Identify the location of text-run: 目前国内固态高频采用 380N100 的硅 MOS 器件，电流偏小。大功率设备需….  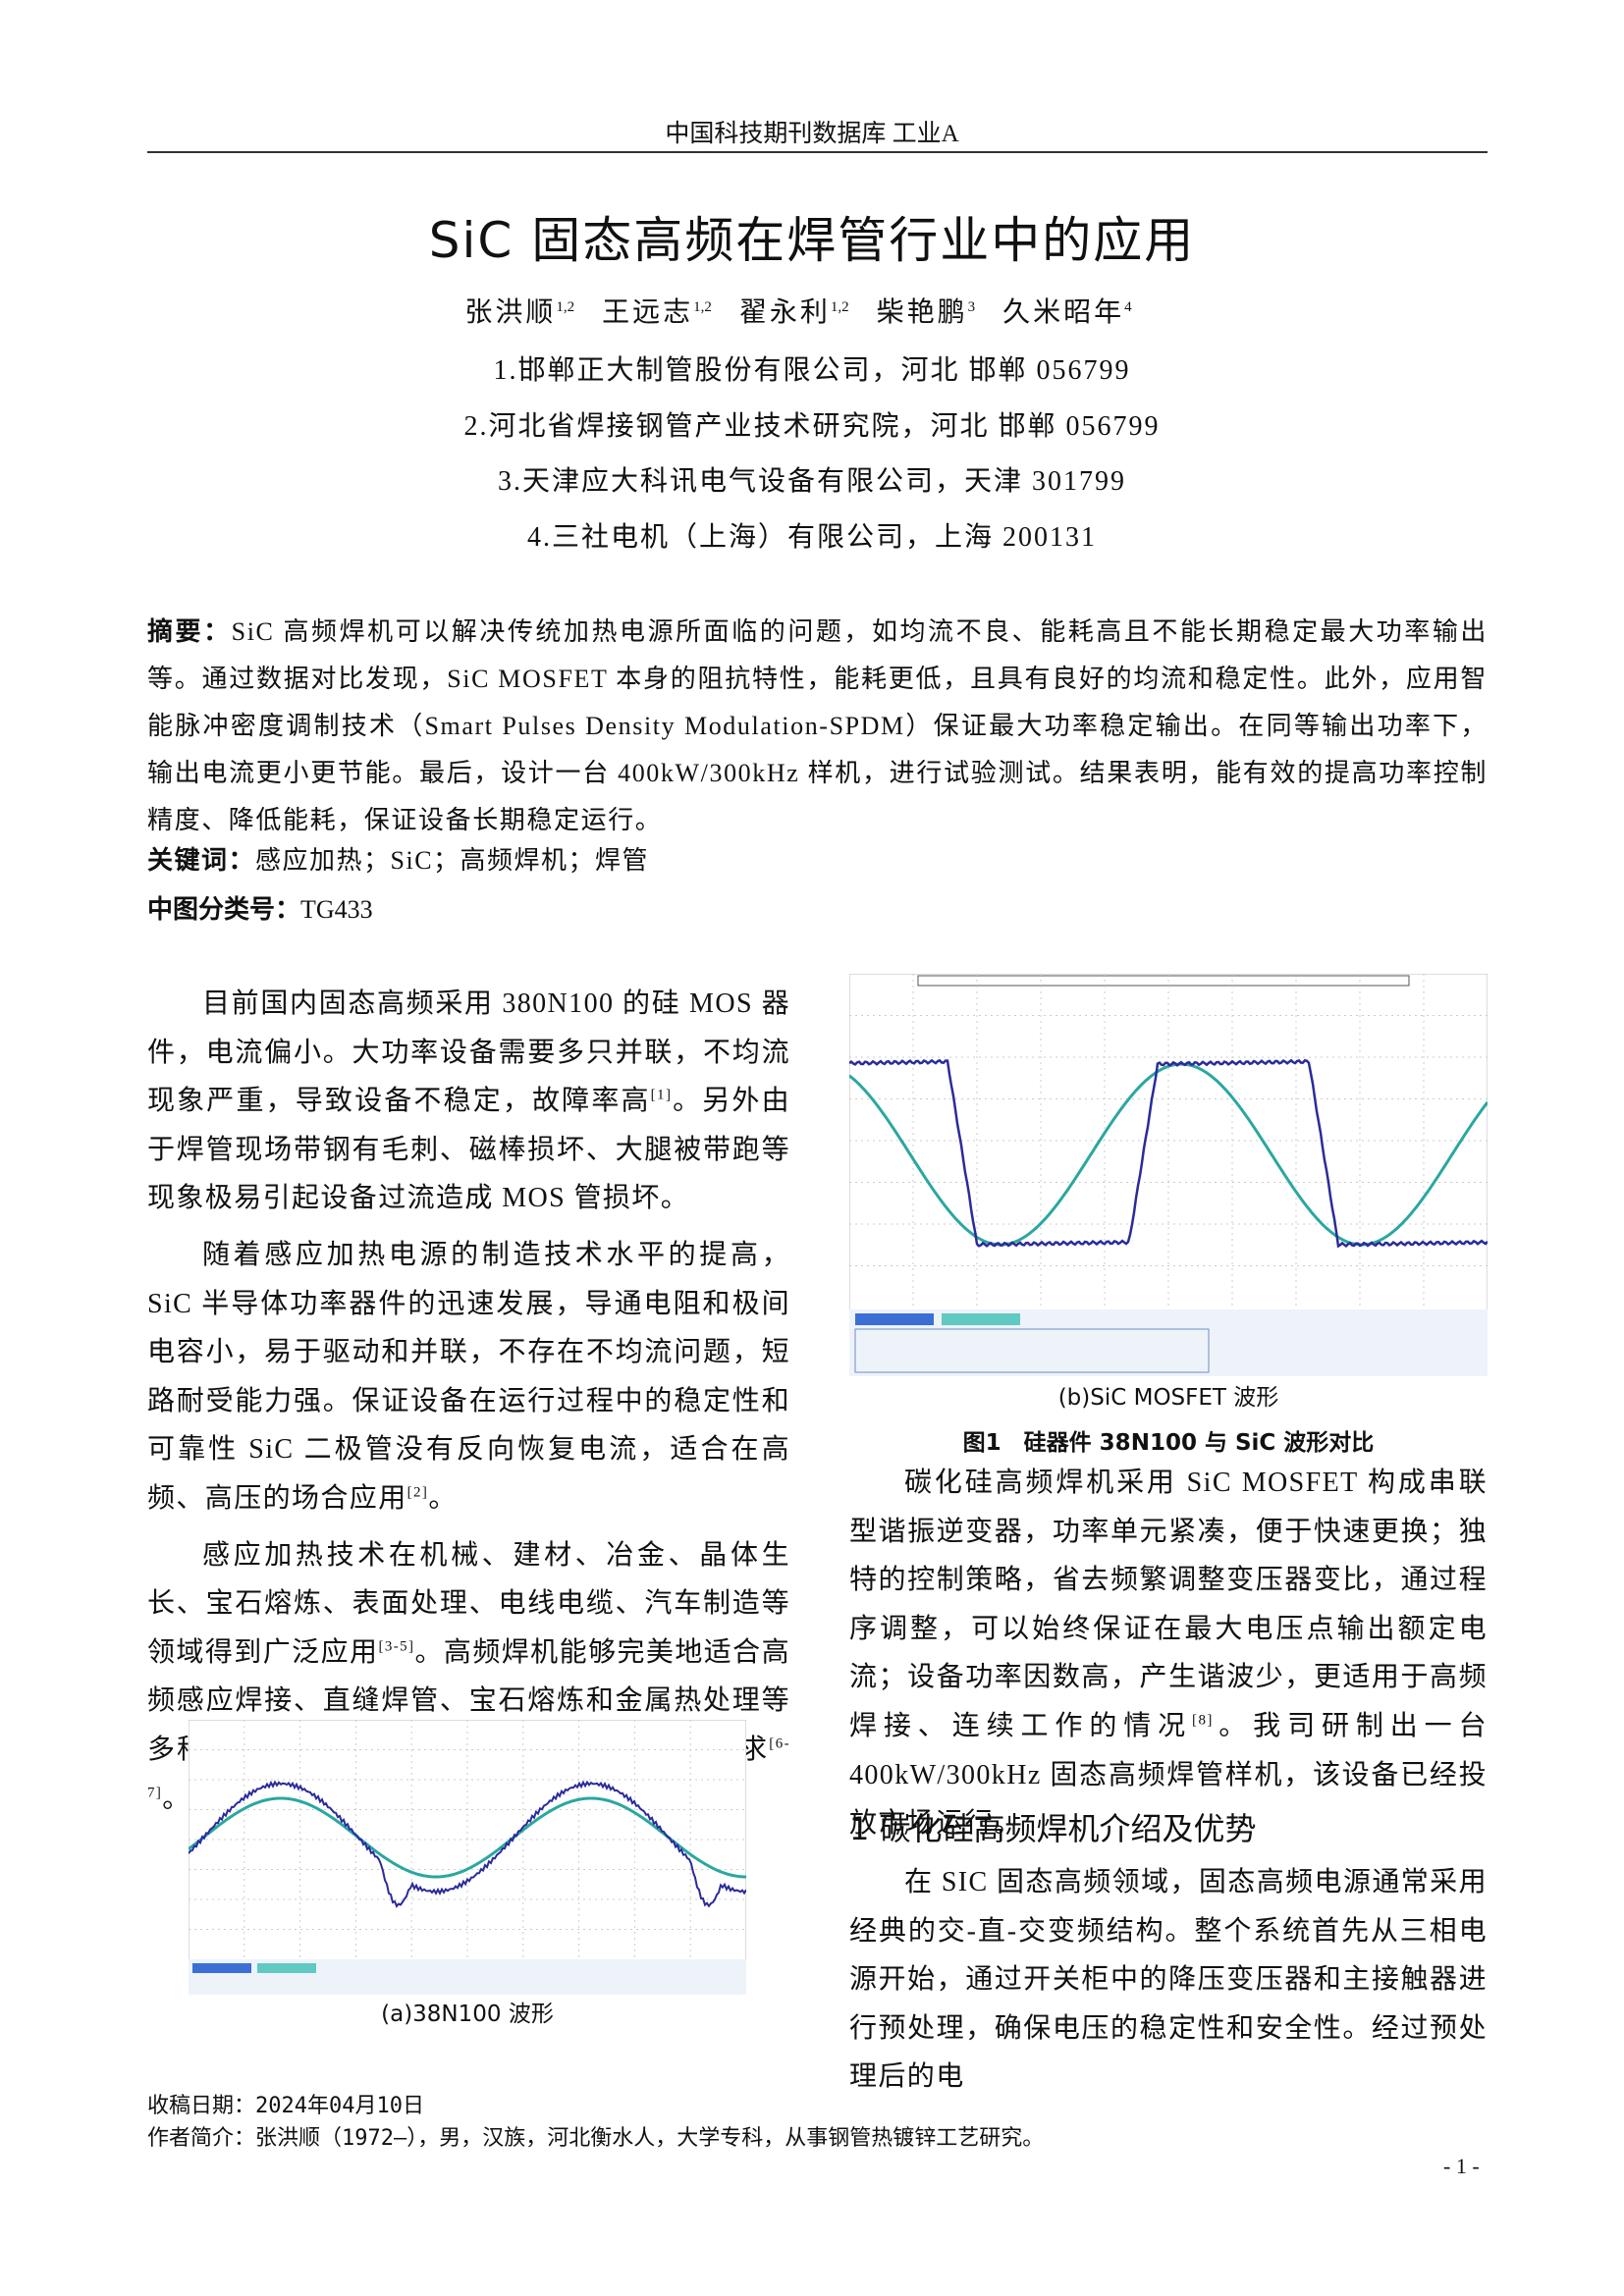
(468, 1053).